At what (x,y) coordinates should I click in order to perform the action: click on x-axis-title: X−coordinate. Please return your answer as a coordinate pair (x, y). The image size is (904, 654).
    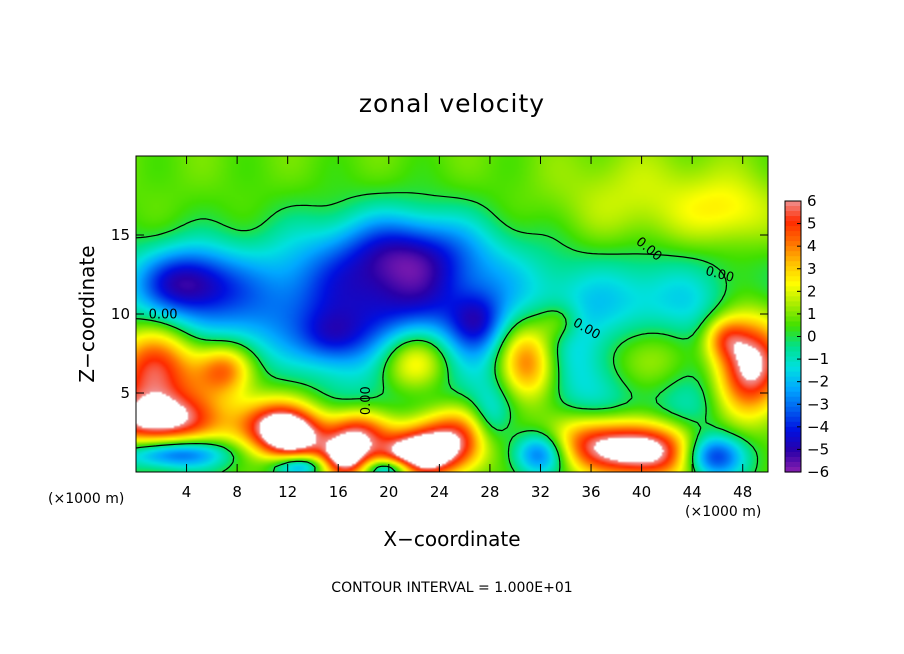
    Looking at the image, I should click on (451, 539).